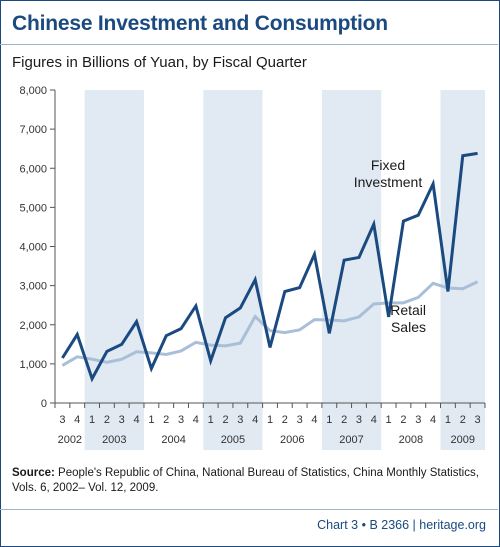 This screenshot has width=500, height=547. Describe the element at coordinates (114, 440) in the screenshot. I see `year-label: 2003` at that location.